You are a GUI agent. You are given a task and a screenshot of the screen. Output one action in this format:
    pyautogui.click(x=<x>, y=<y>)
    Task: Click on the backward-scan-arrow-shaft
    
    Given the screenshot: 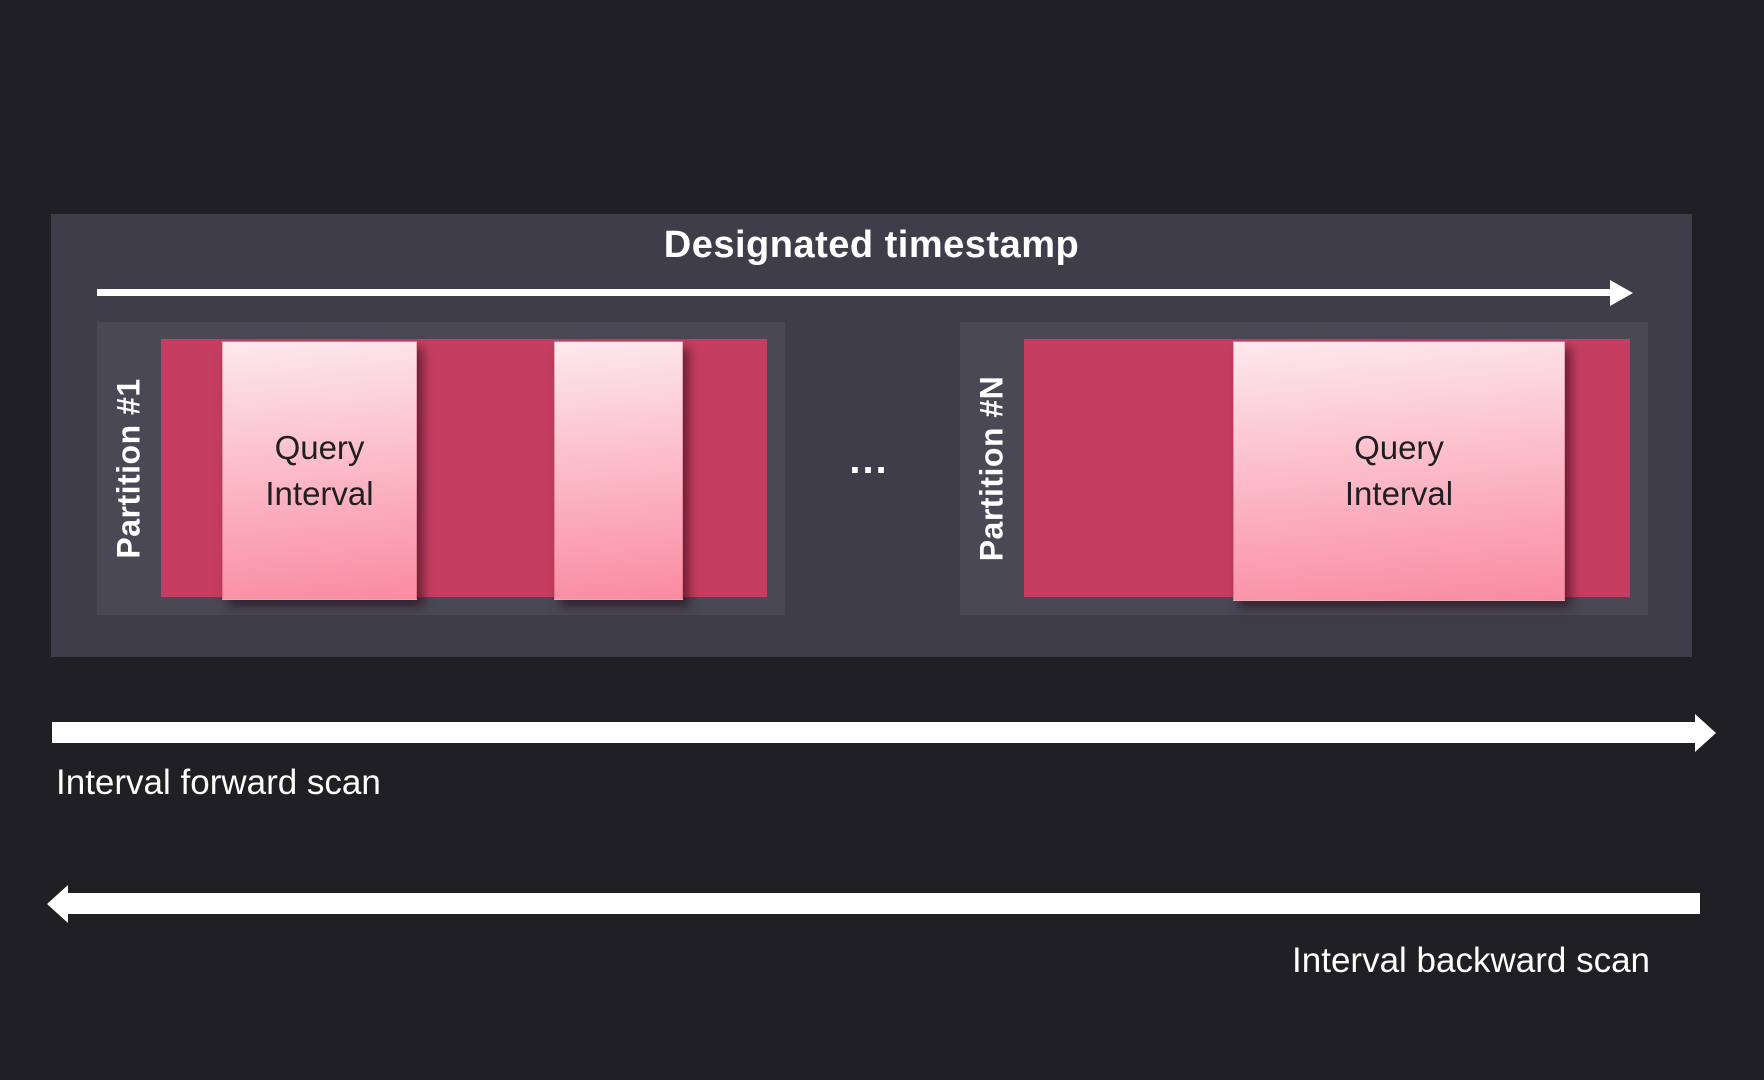 What is the action you would take?
    pyautogui.click(x=884, y=903)
    